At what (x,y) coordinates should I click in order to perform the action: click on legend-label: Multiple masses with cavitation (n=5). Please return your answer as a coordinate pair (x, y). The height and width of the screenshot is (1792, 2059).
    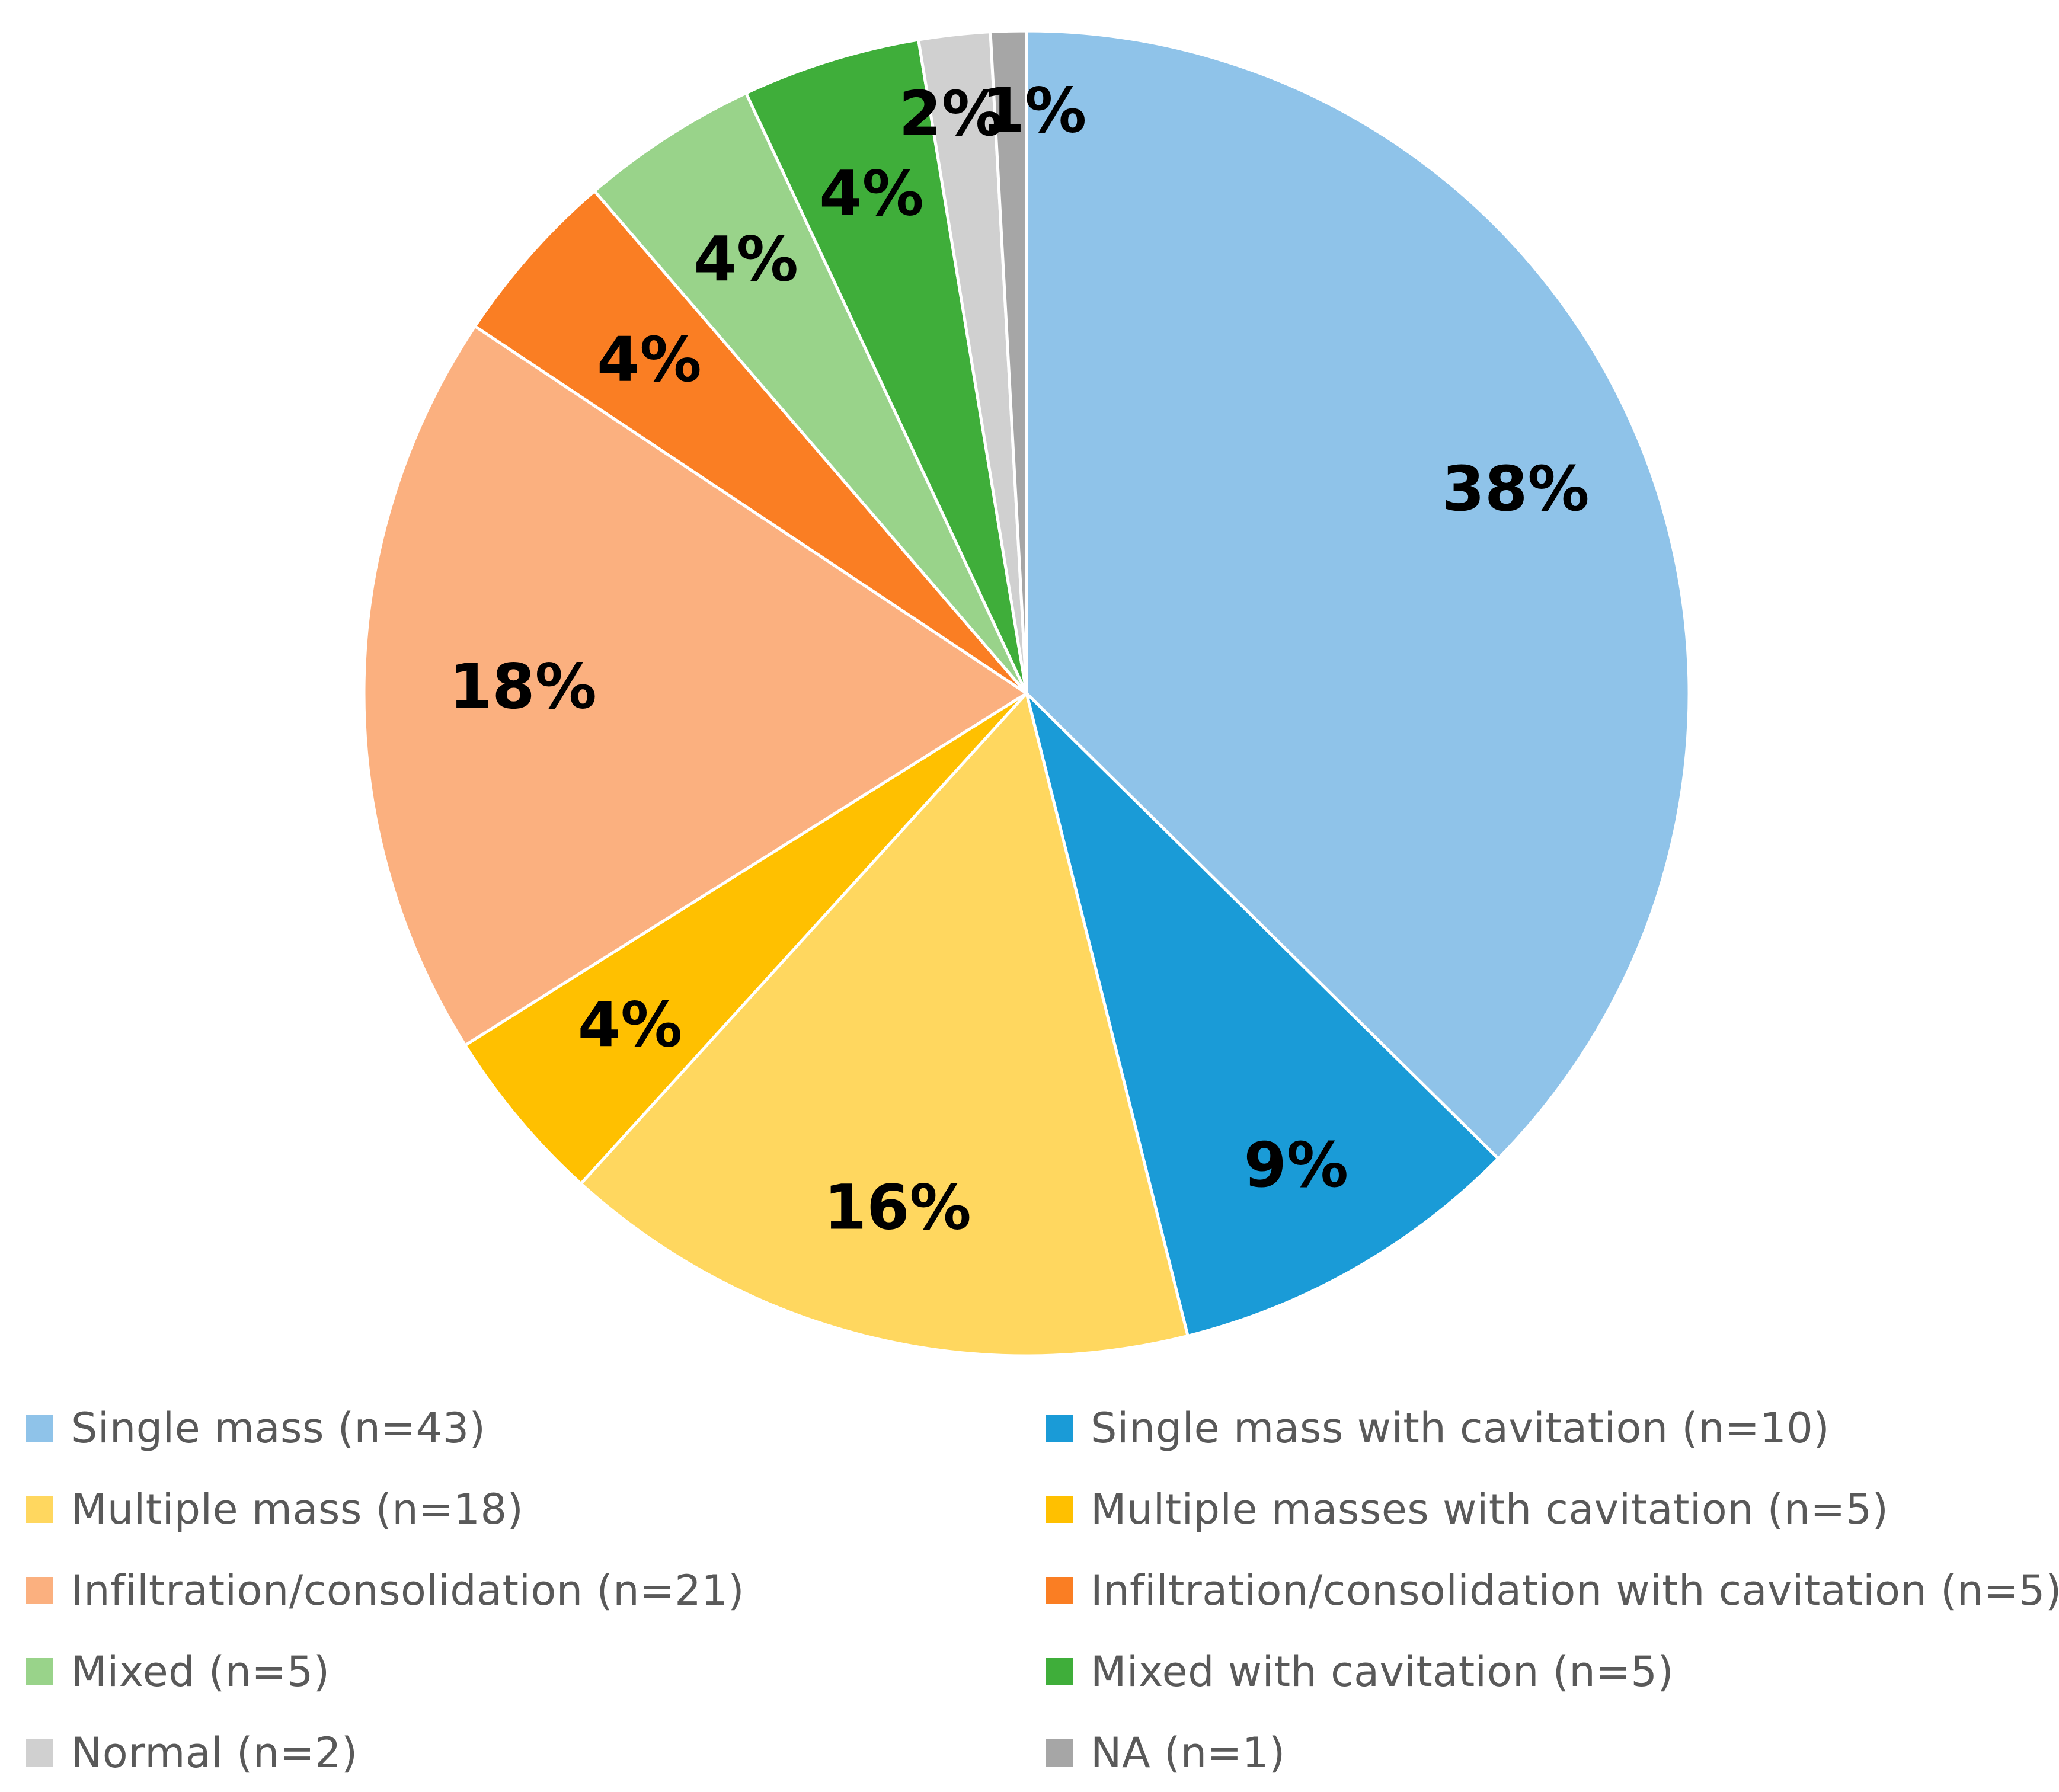
    Looking at the image, I should click on (1490, 1509).